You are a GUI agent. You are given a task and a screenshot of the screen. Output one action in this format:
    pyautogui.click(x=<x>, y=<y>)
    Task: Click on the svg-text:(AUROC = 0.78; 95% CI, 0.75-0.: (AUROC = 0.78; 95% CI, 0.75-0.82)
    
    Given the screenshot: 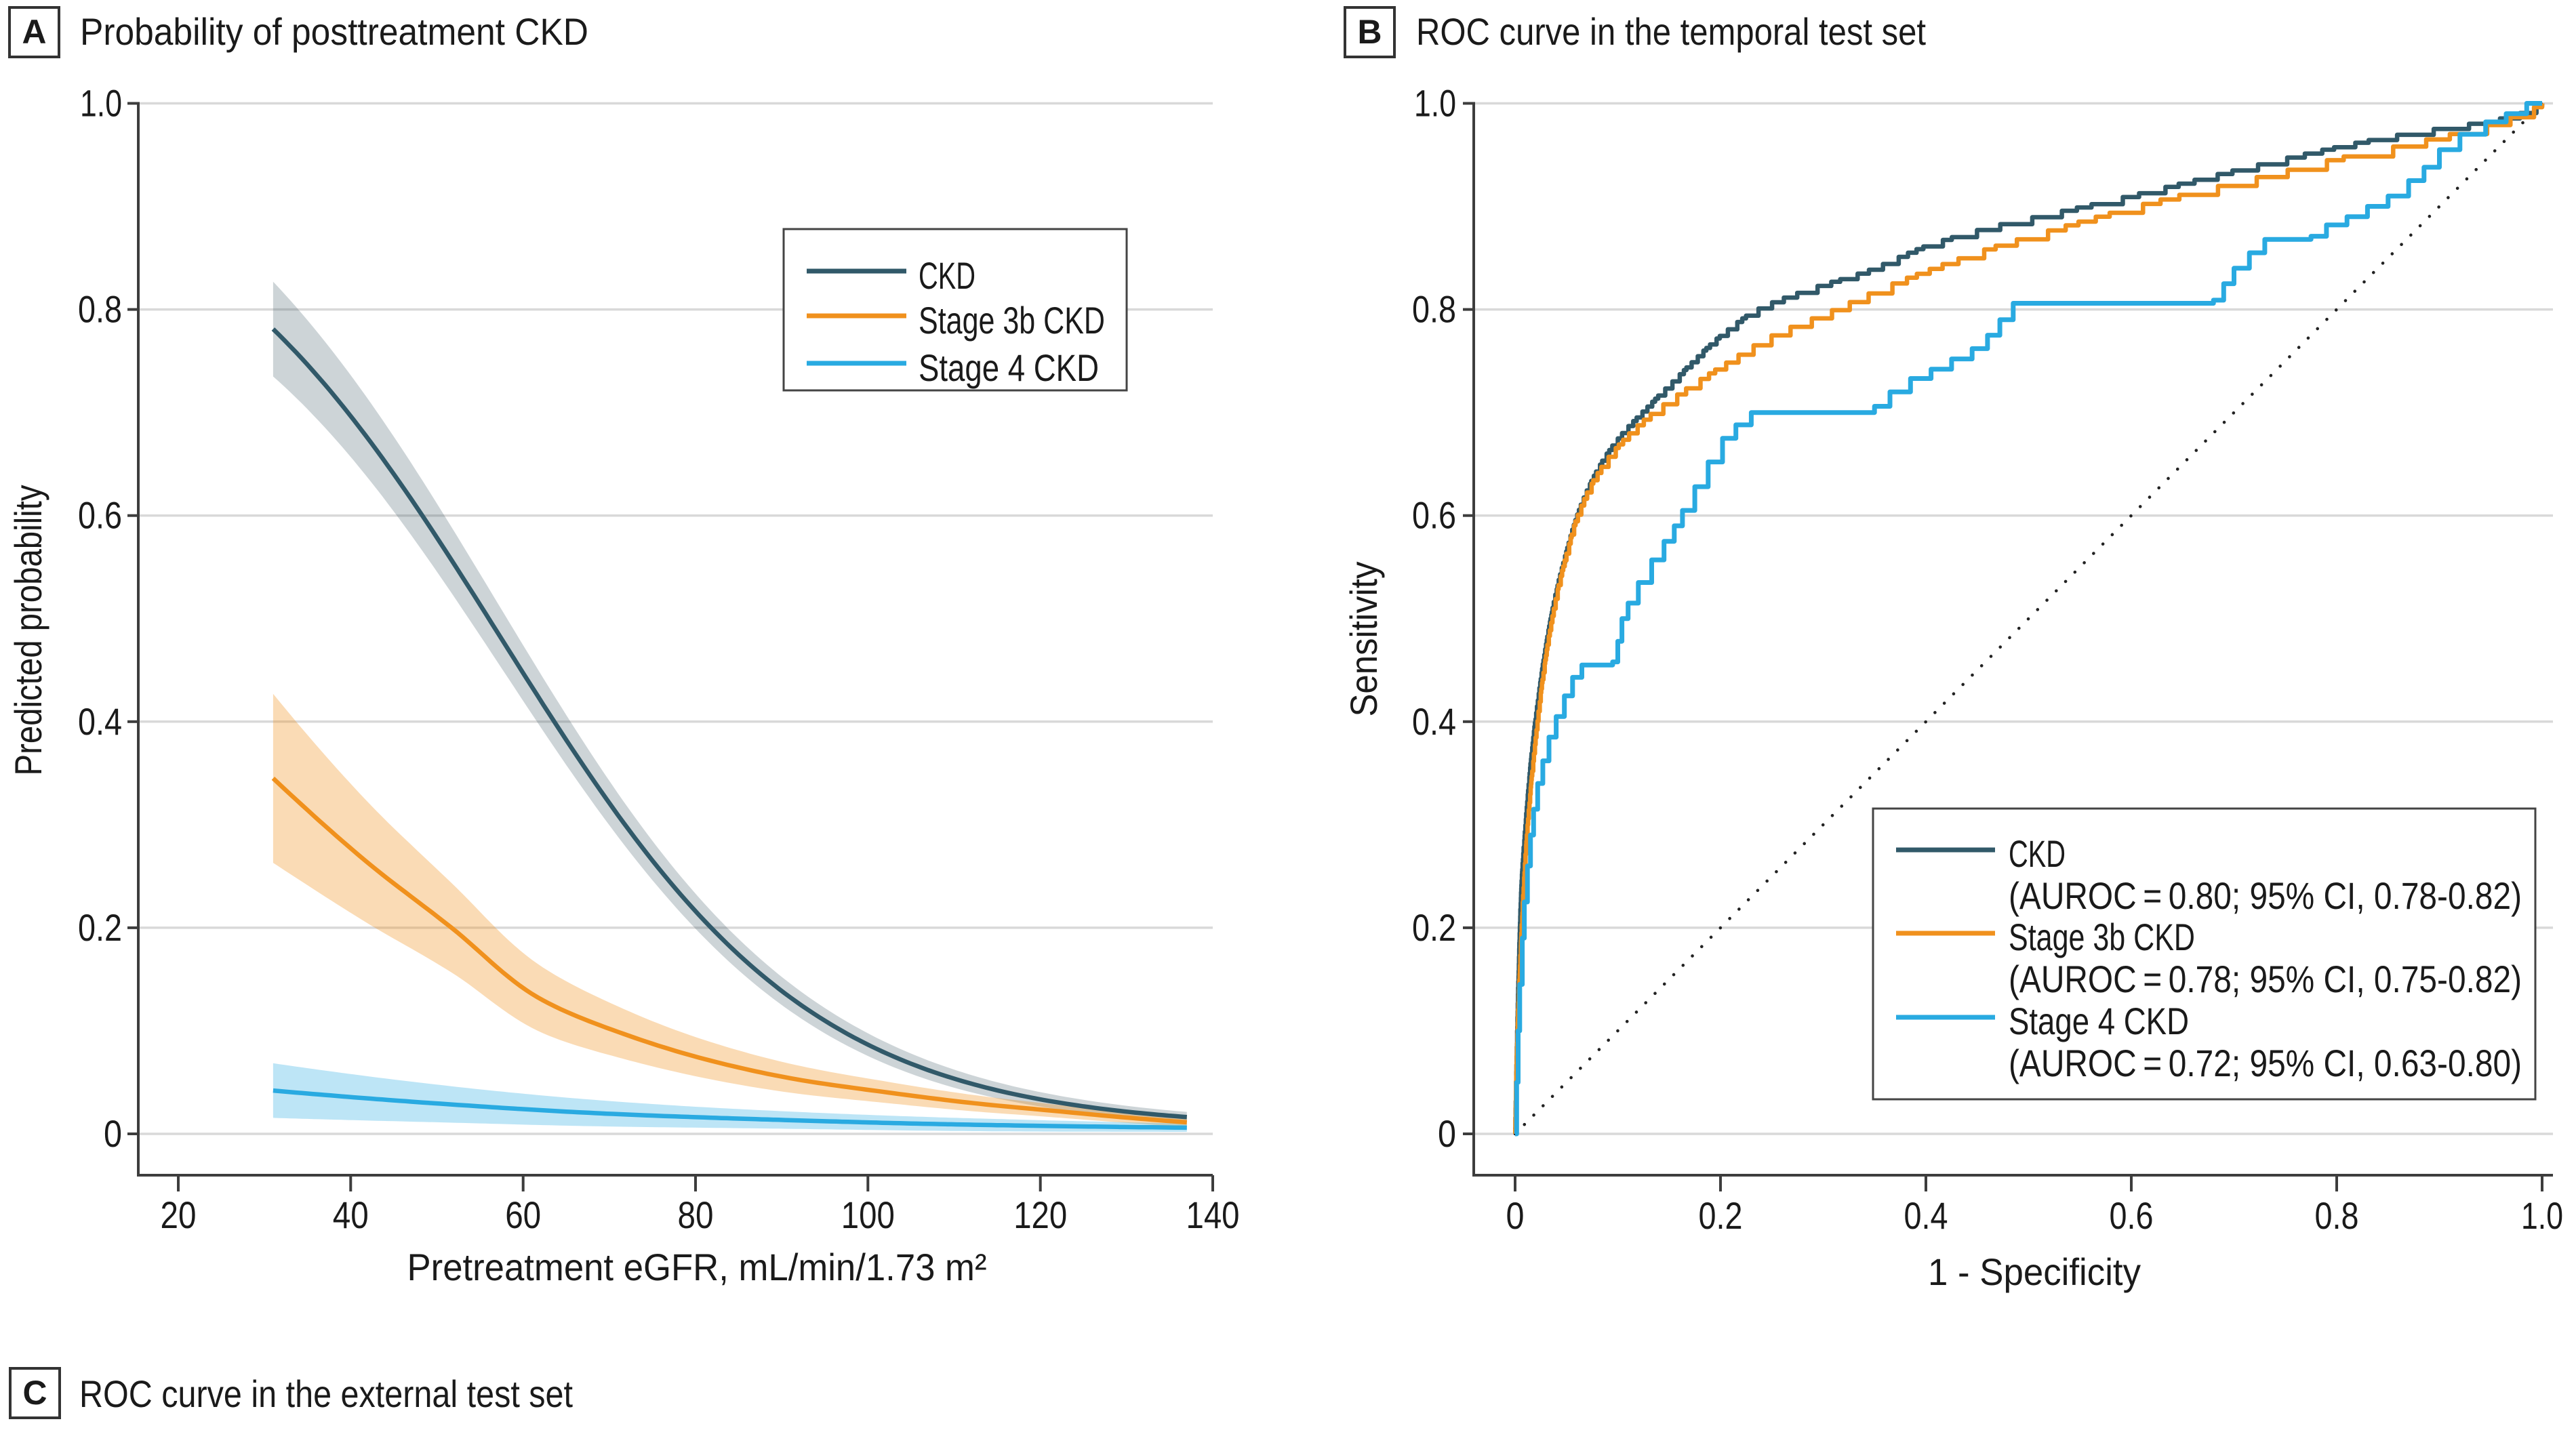 What is the action you would take?
    pyautogui.click(x=2265, y=979)
    